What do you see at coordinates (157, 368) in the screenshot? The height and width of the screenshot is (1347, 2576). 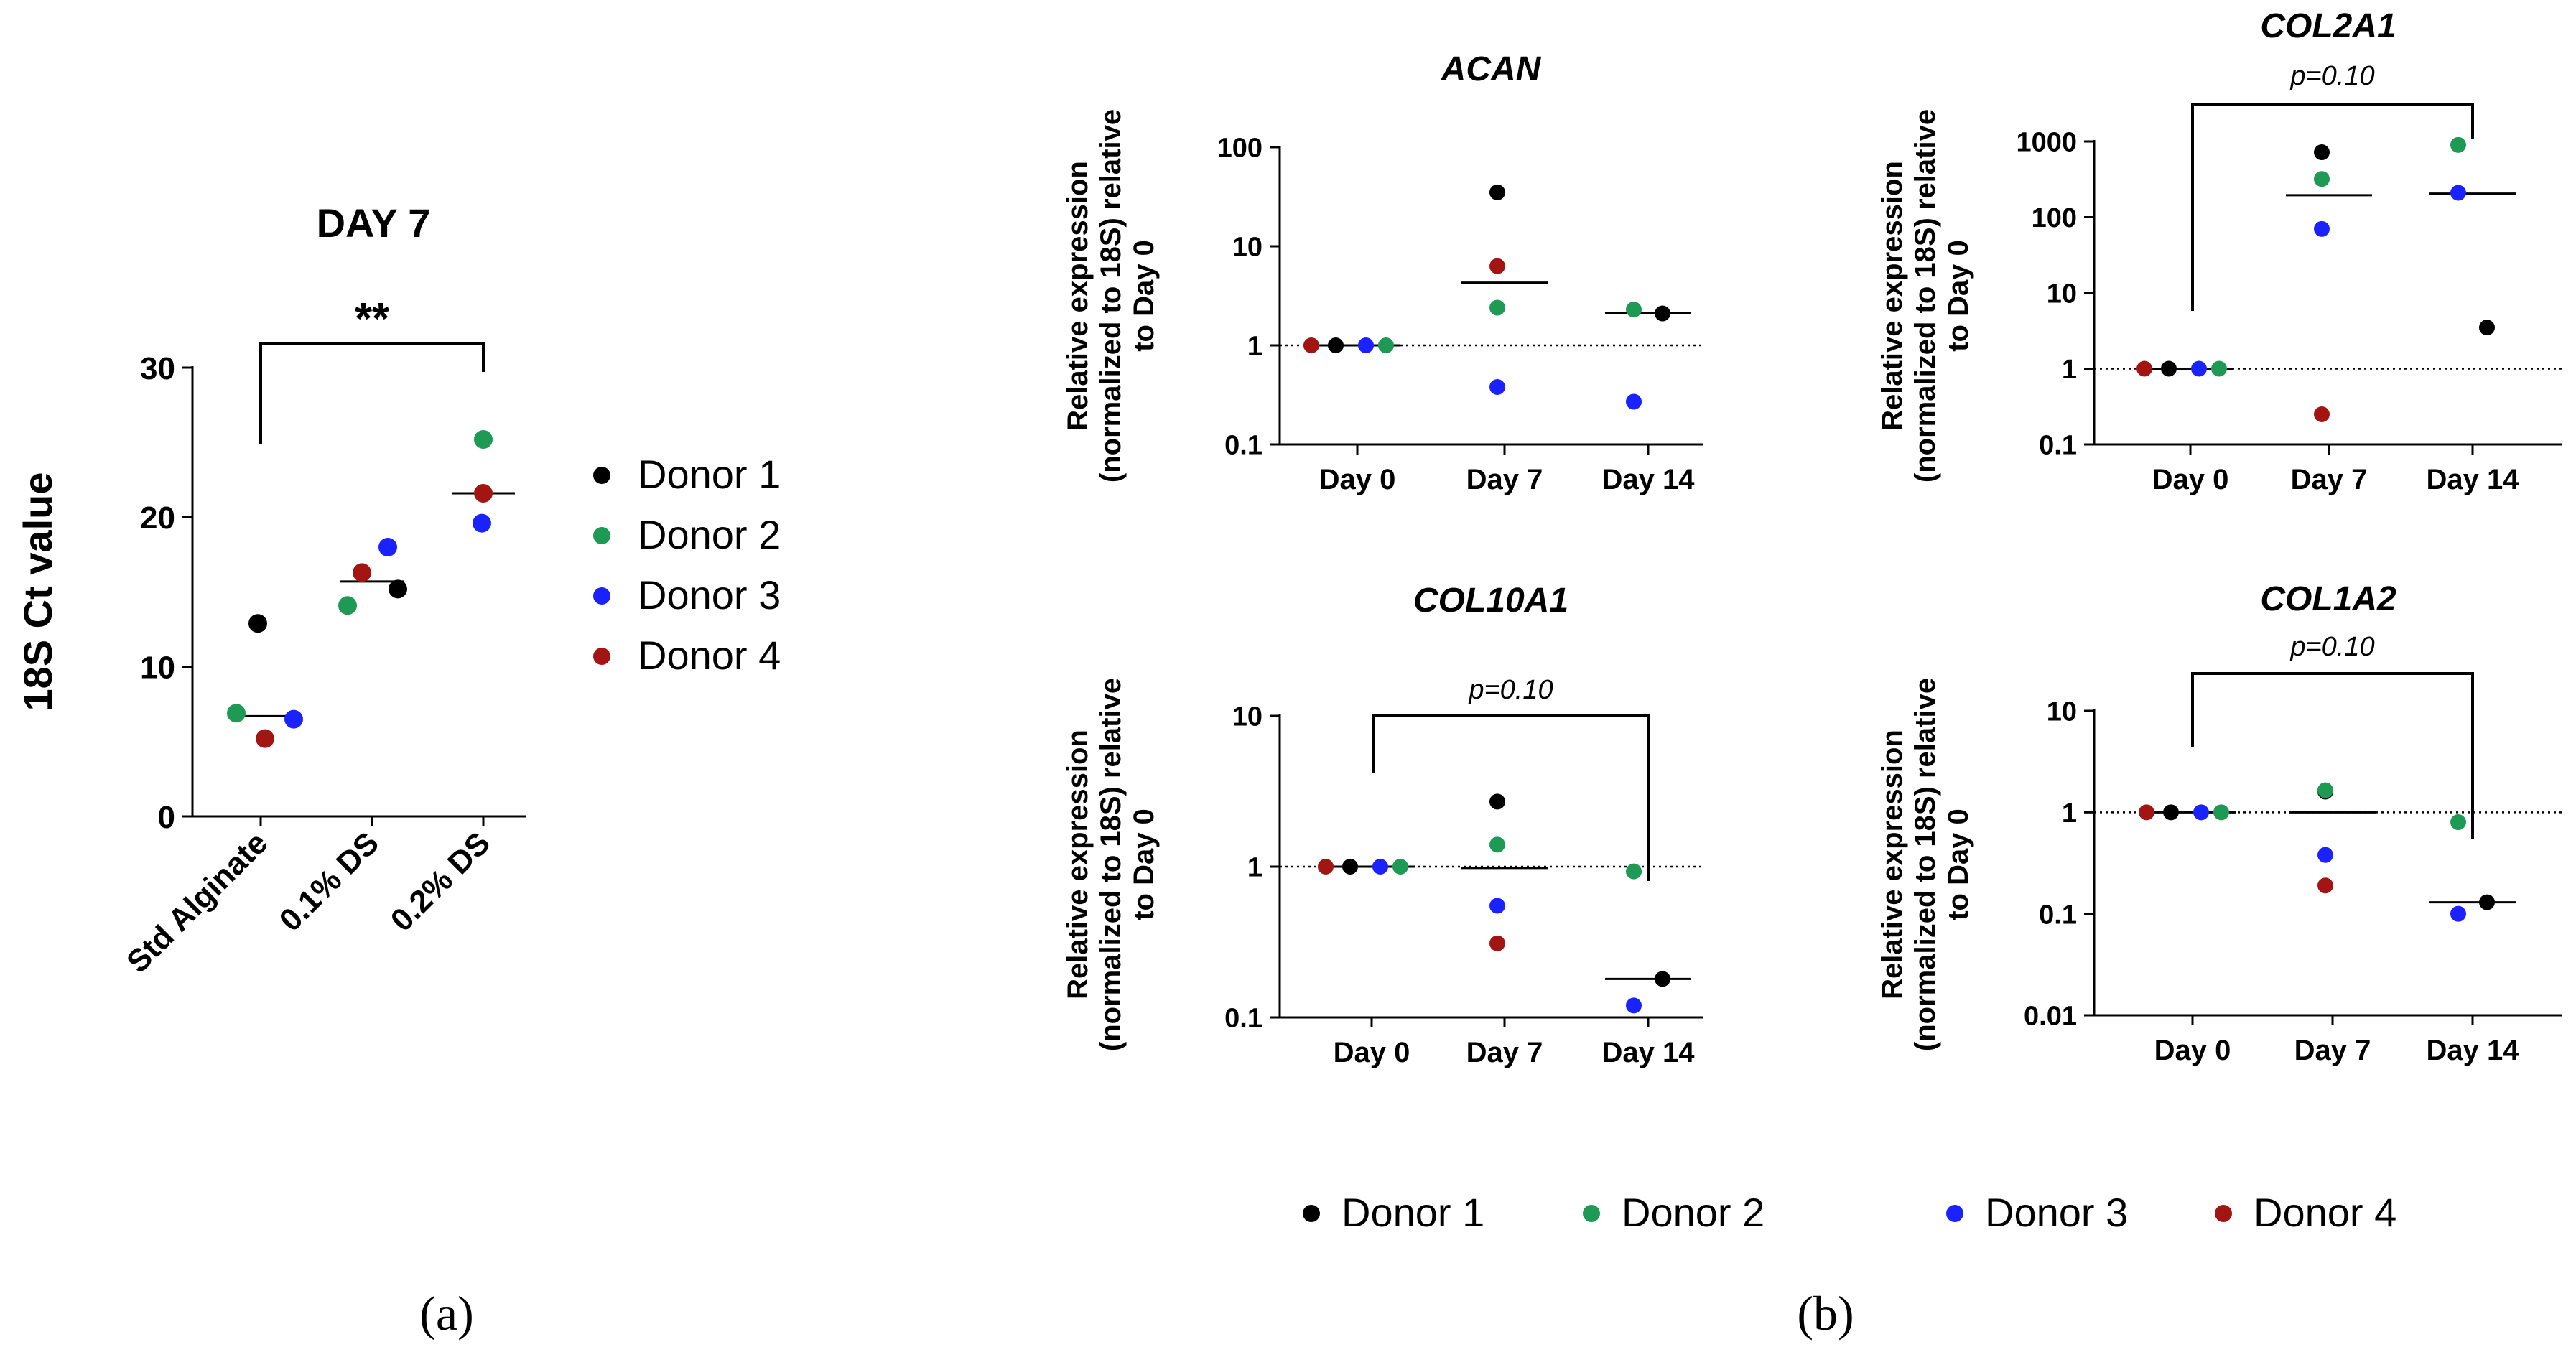 I see `y-tick-label: 30` at bounding box center [157, 368].